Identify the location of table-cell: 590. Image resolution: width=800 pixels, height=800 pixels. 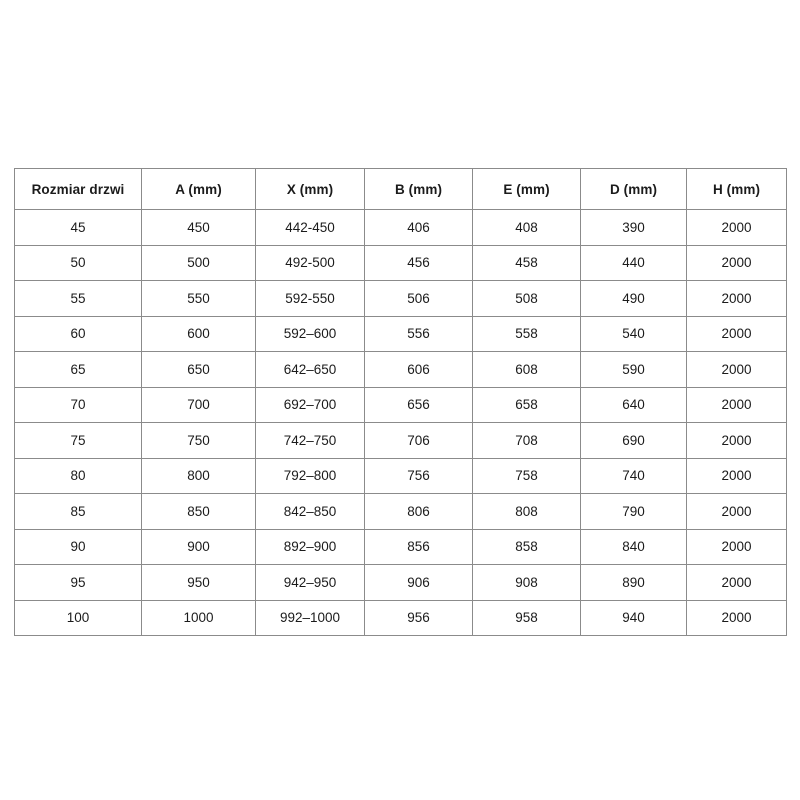
(633, 369).